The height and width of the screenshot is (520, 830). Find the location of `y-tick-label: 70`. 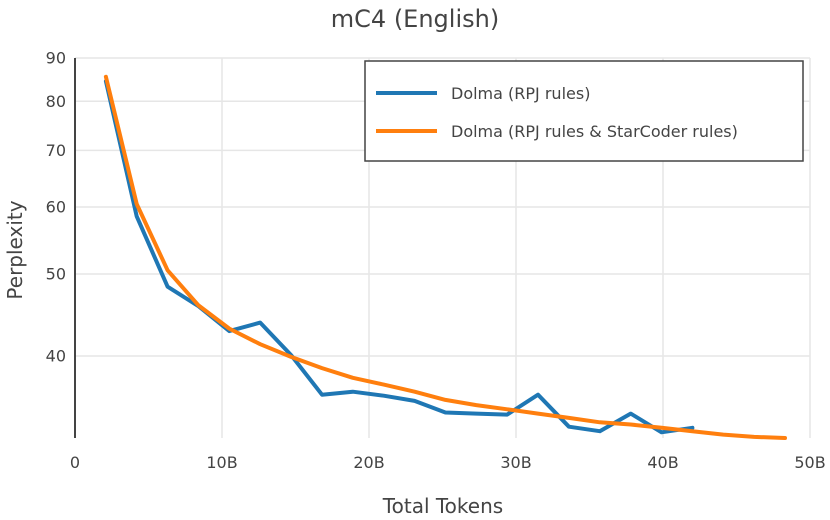

y-tick-label: 70 is located at coordinates (56, 150).